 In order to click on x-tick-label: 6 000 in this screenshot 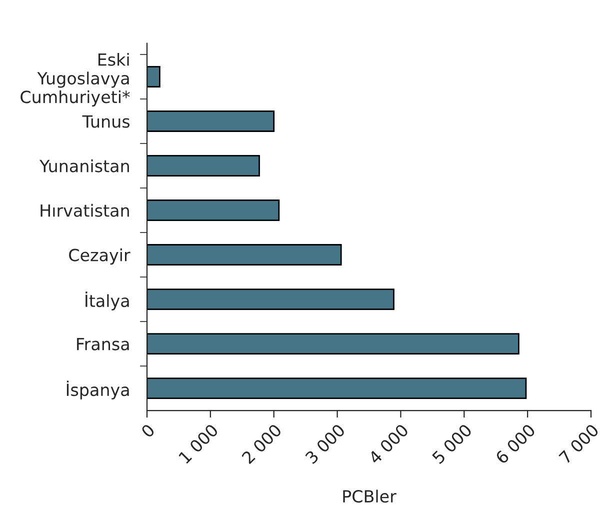, I will do `click(515, 443)`.